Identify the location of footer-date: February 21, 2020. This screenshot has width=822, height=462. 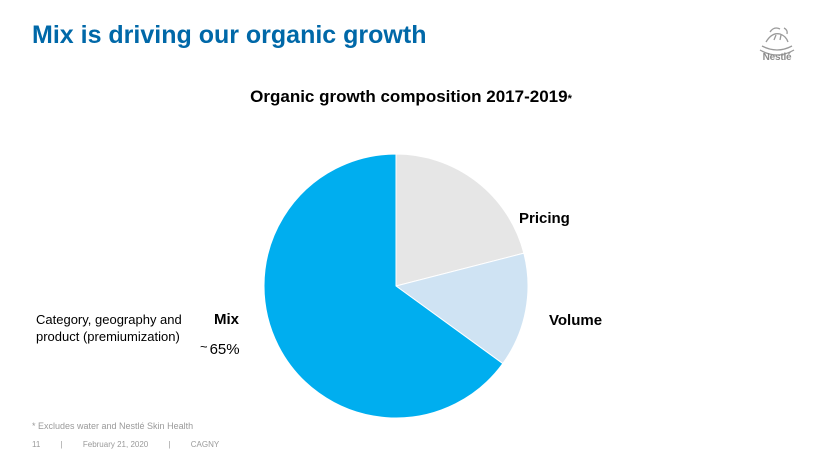
(115, 444).